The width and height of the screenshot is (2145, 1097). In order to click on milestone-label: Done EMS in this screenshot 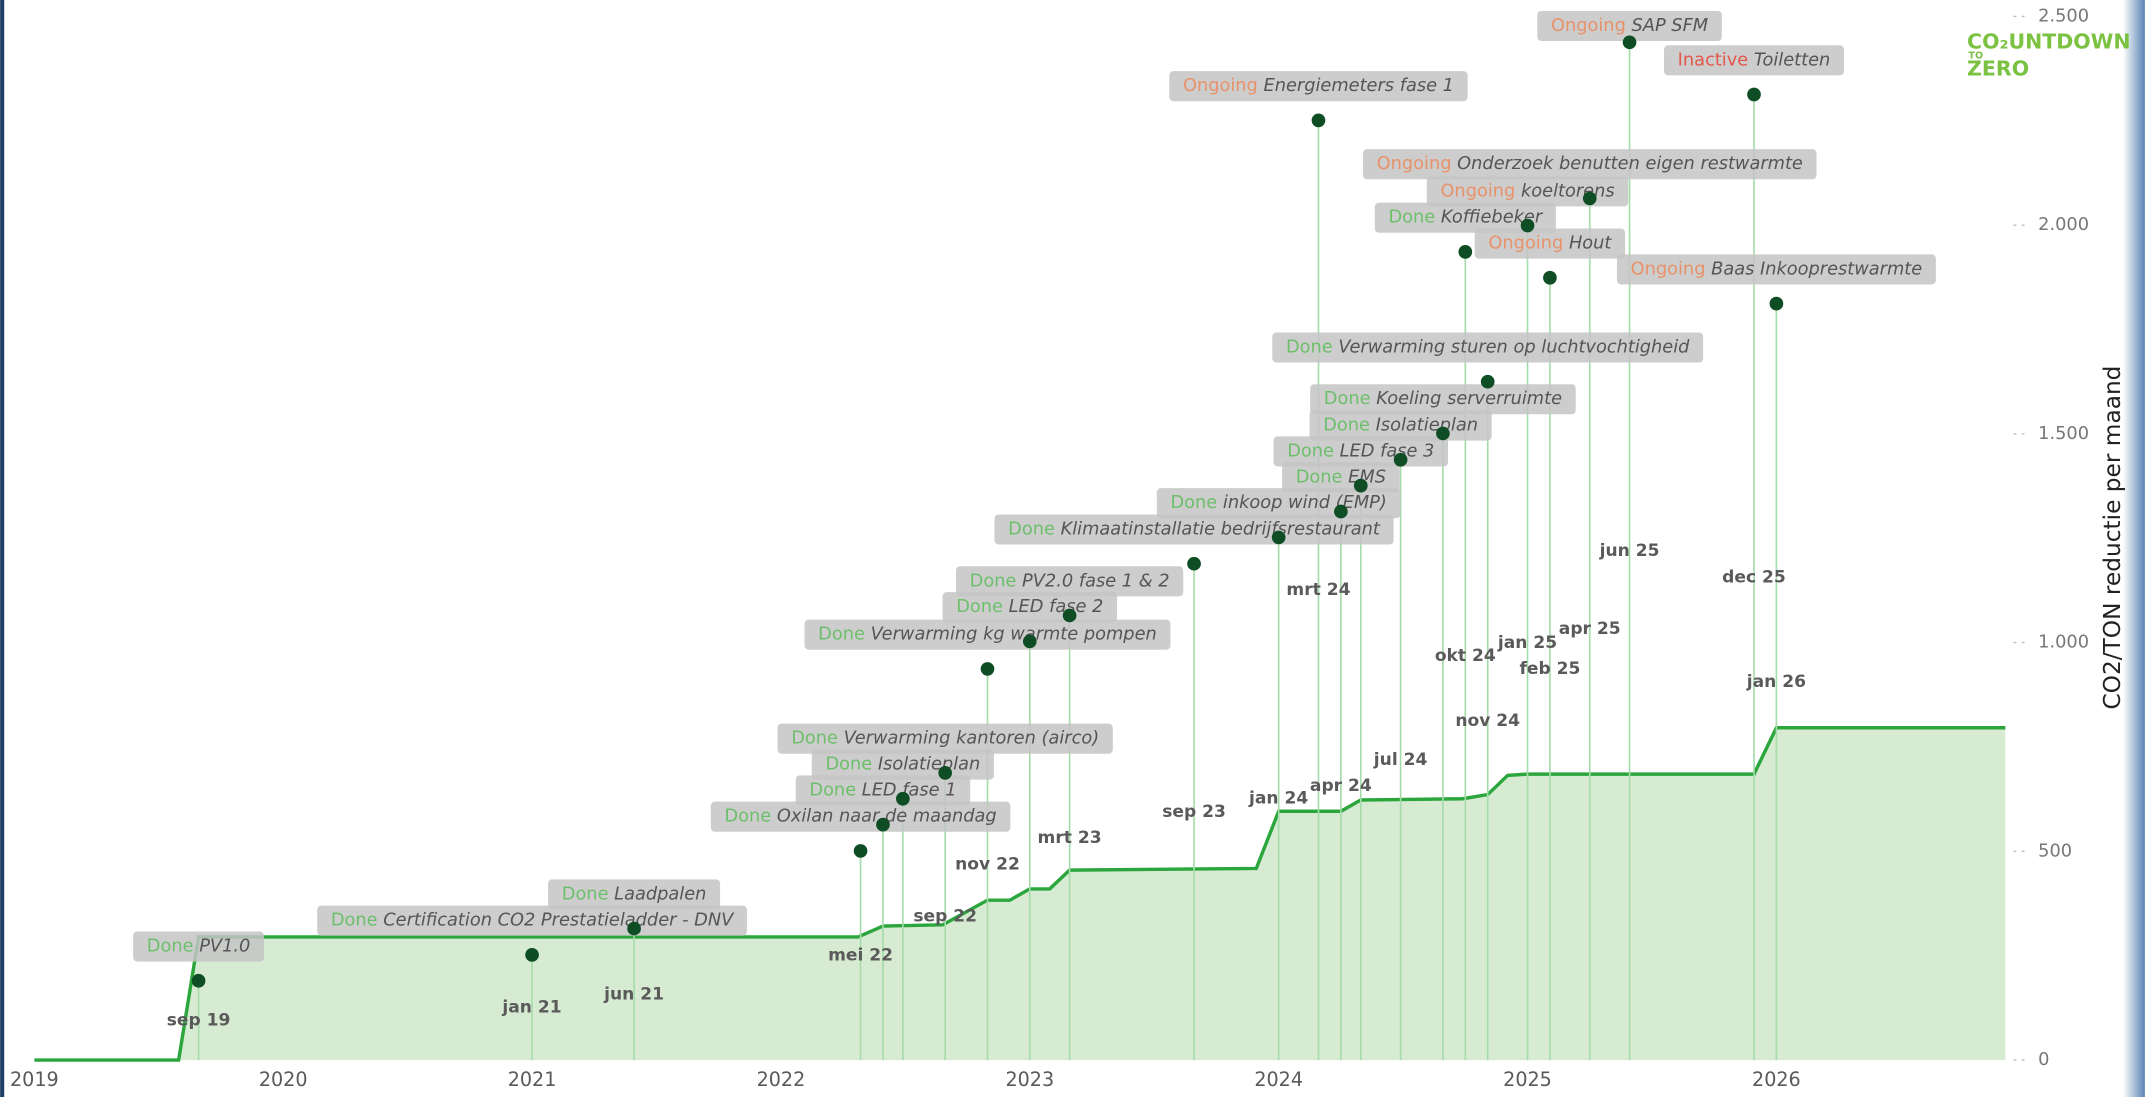, I will do `click(1341, 477)`.